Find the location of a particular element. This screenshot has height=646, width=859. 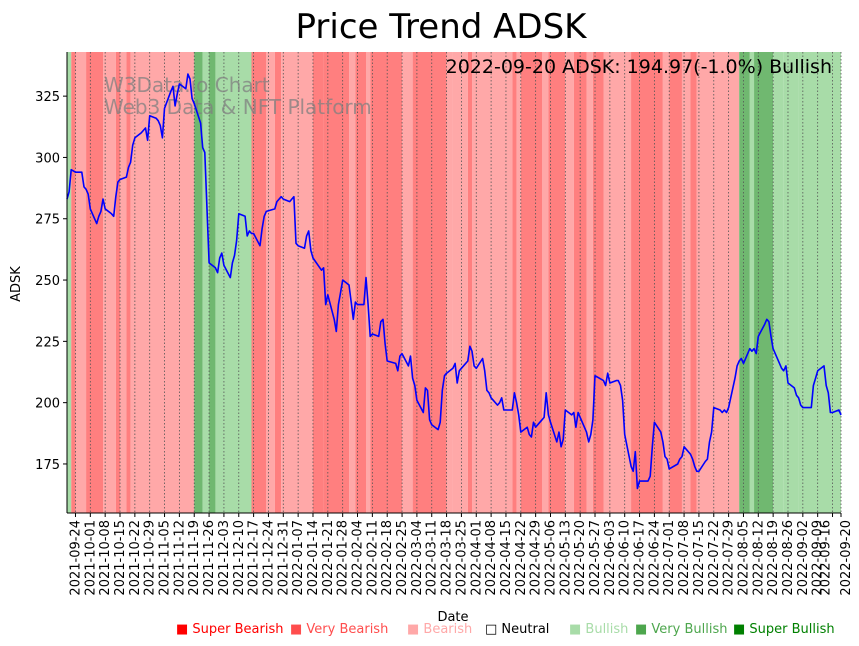

legend-label: ■ Super Bearish is located at coordinates (230, 629).